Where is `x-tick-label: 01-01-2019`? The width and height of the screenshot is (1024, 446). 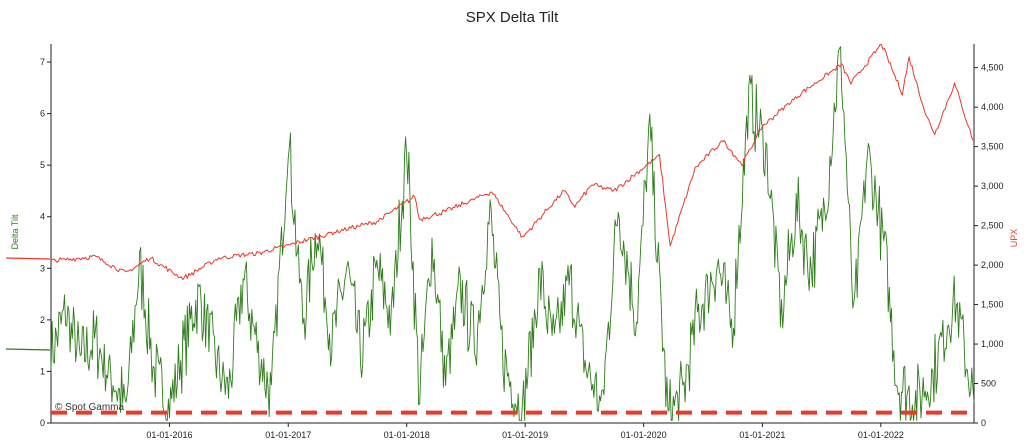 x-tick-label: 01-01-2019 is located at coordinates (525, 435).